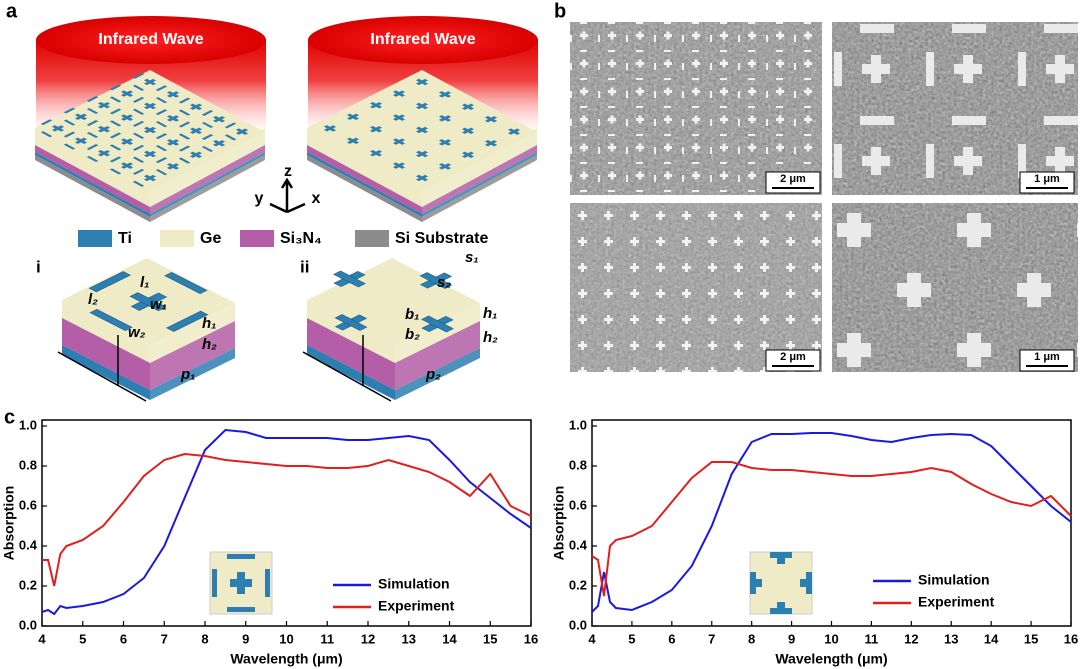 This screenshot has height=669, width=1080. I want to click on dim-label: p₁, so click(187, 374).